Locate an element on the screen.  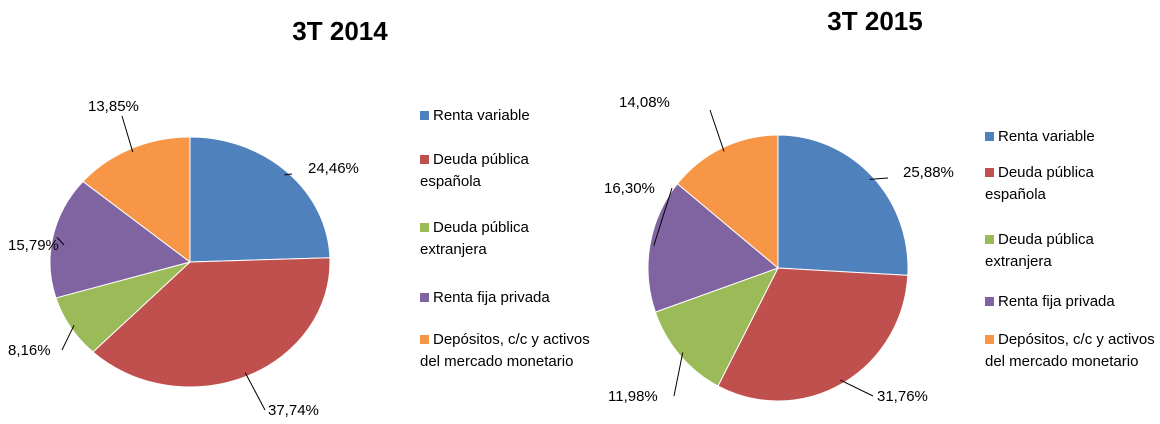
data-label: 31,76% is located at coordinates (902, 396).